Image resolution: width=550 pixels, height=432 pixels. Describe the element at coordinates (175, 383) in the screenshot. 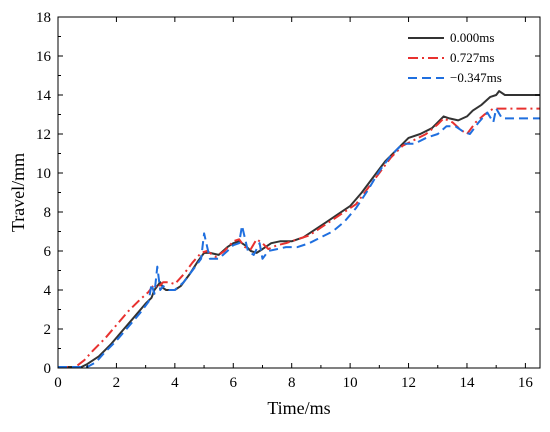

I see `x-tick-label: 4` at that location.